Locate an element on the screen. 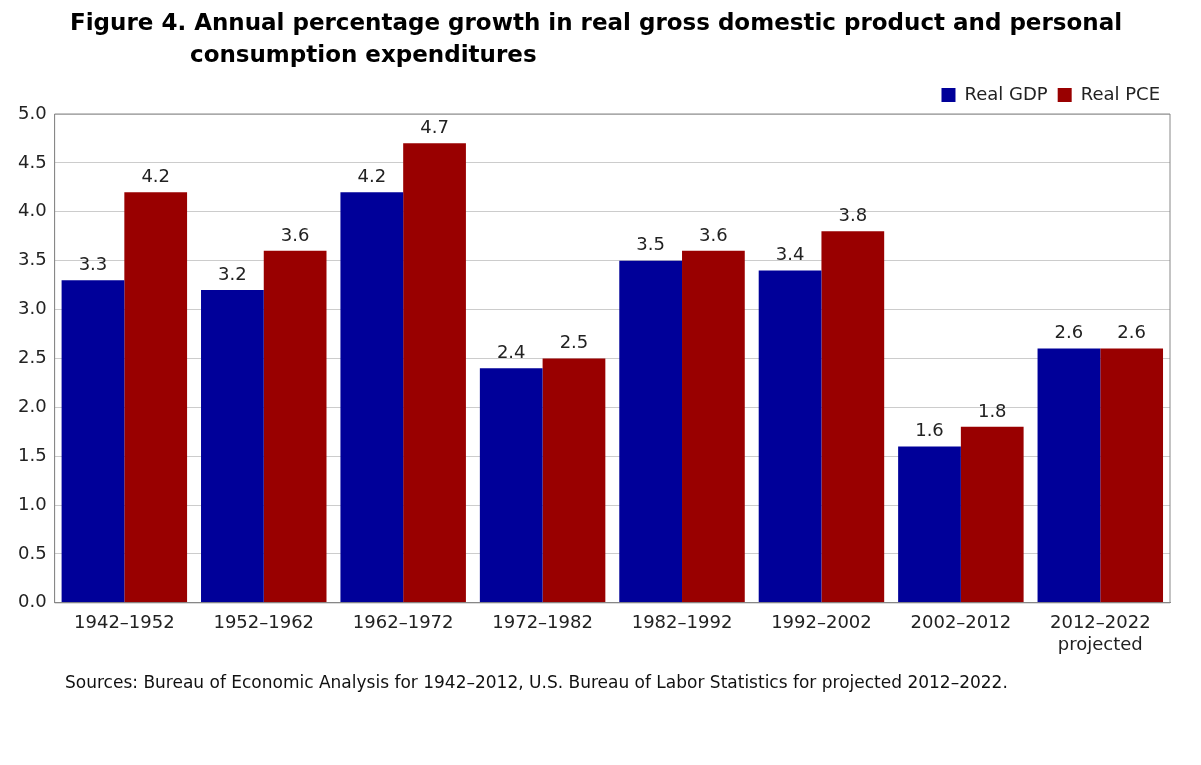 Image resolution: width=1201 pixels, height=765 pixels. data-label: 2.5 is located at coordinates (574, 342).